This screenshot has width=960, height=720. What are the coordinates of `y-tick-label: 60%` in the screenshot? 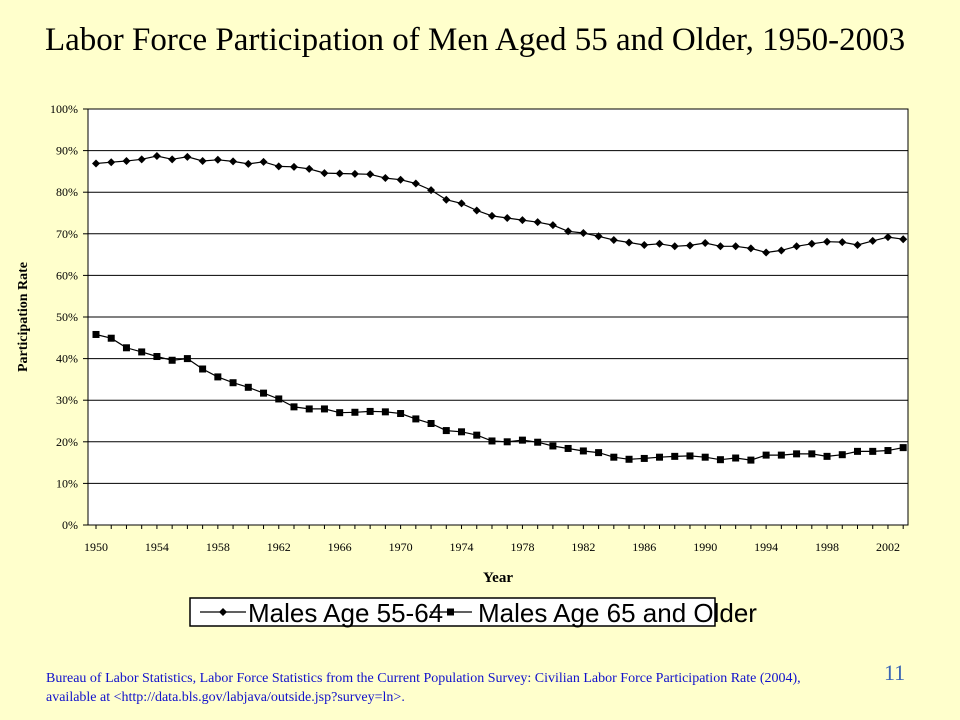 It's located at (67, 275).